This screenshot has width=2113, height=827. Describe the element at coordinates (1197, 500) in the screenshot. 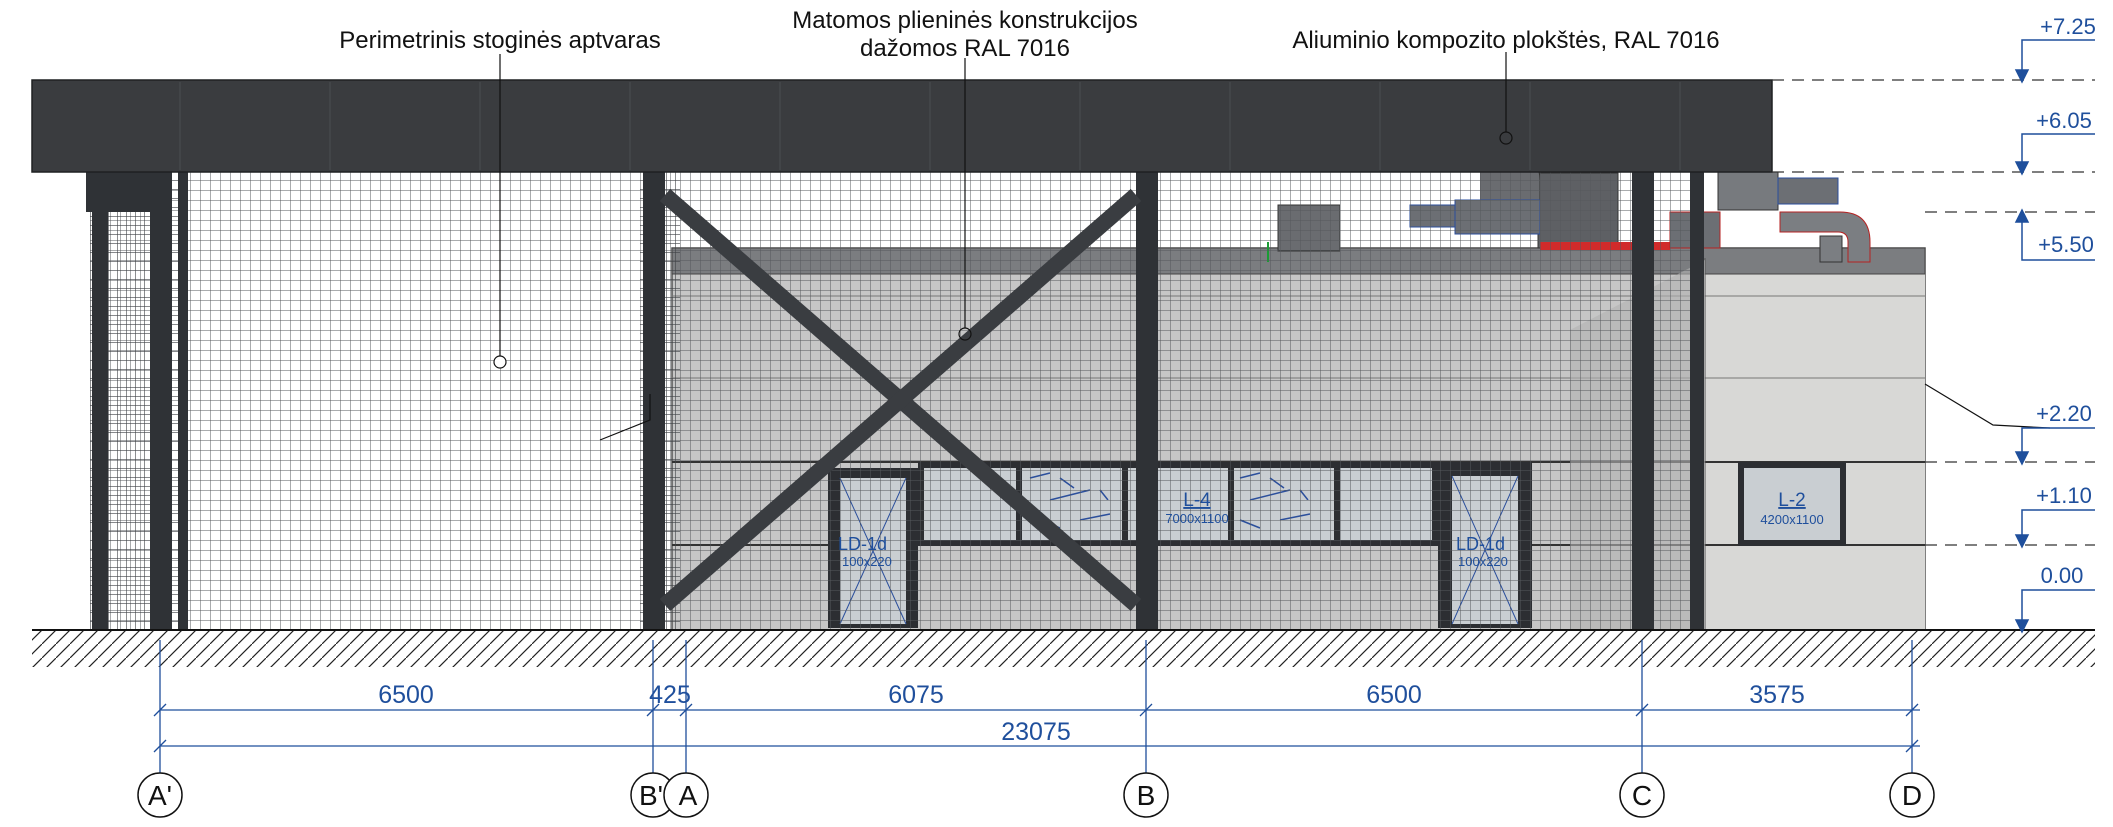

I see `l4-code: L-4` at that location.